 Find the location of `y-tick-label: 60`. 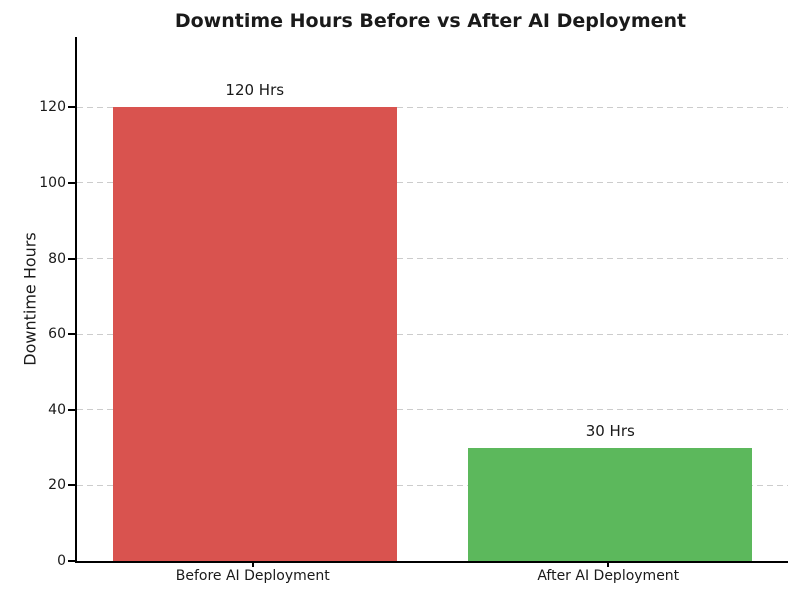

y-tick-label: 60 is located at coordinates (57, 334).